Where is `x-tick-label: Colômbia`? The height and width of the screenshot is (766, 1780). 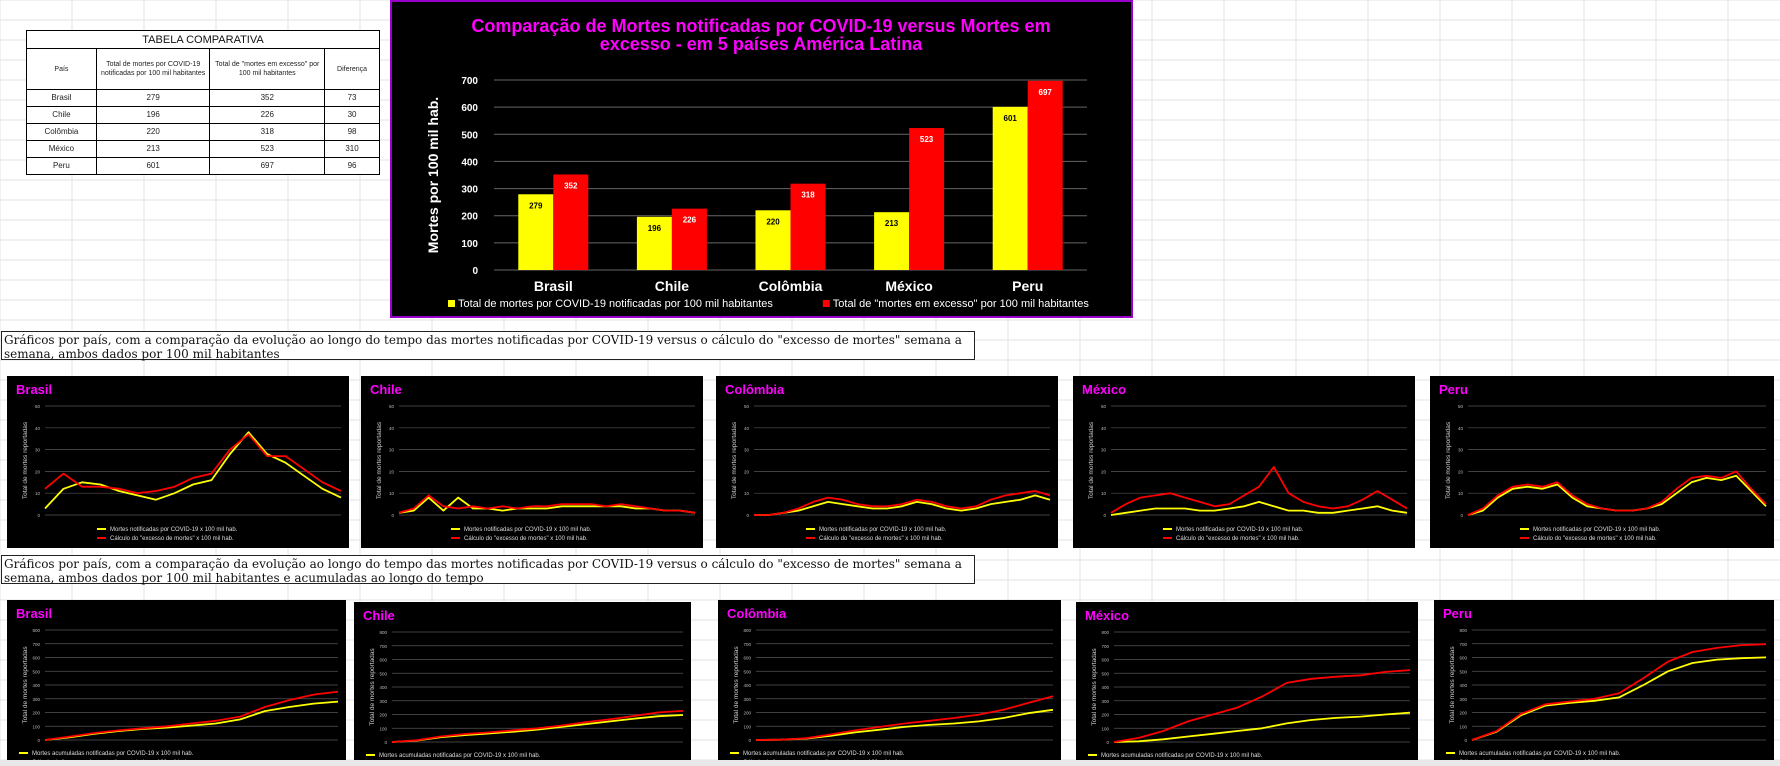 x-tick-label: Colômbia is located at coordinates (791, 286).